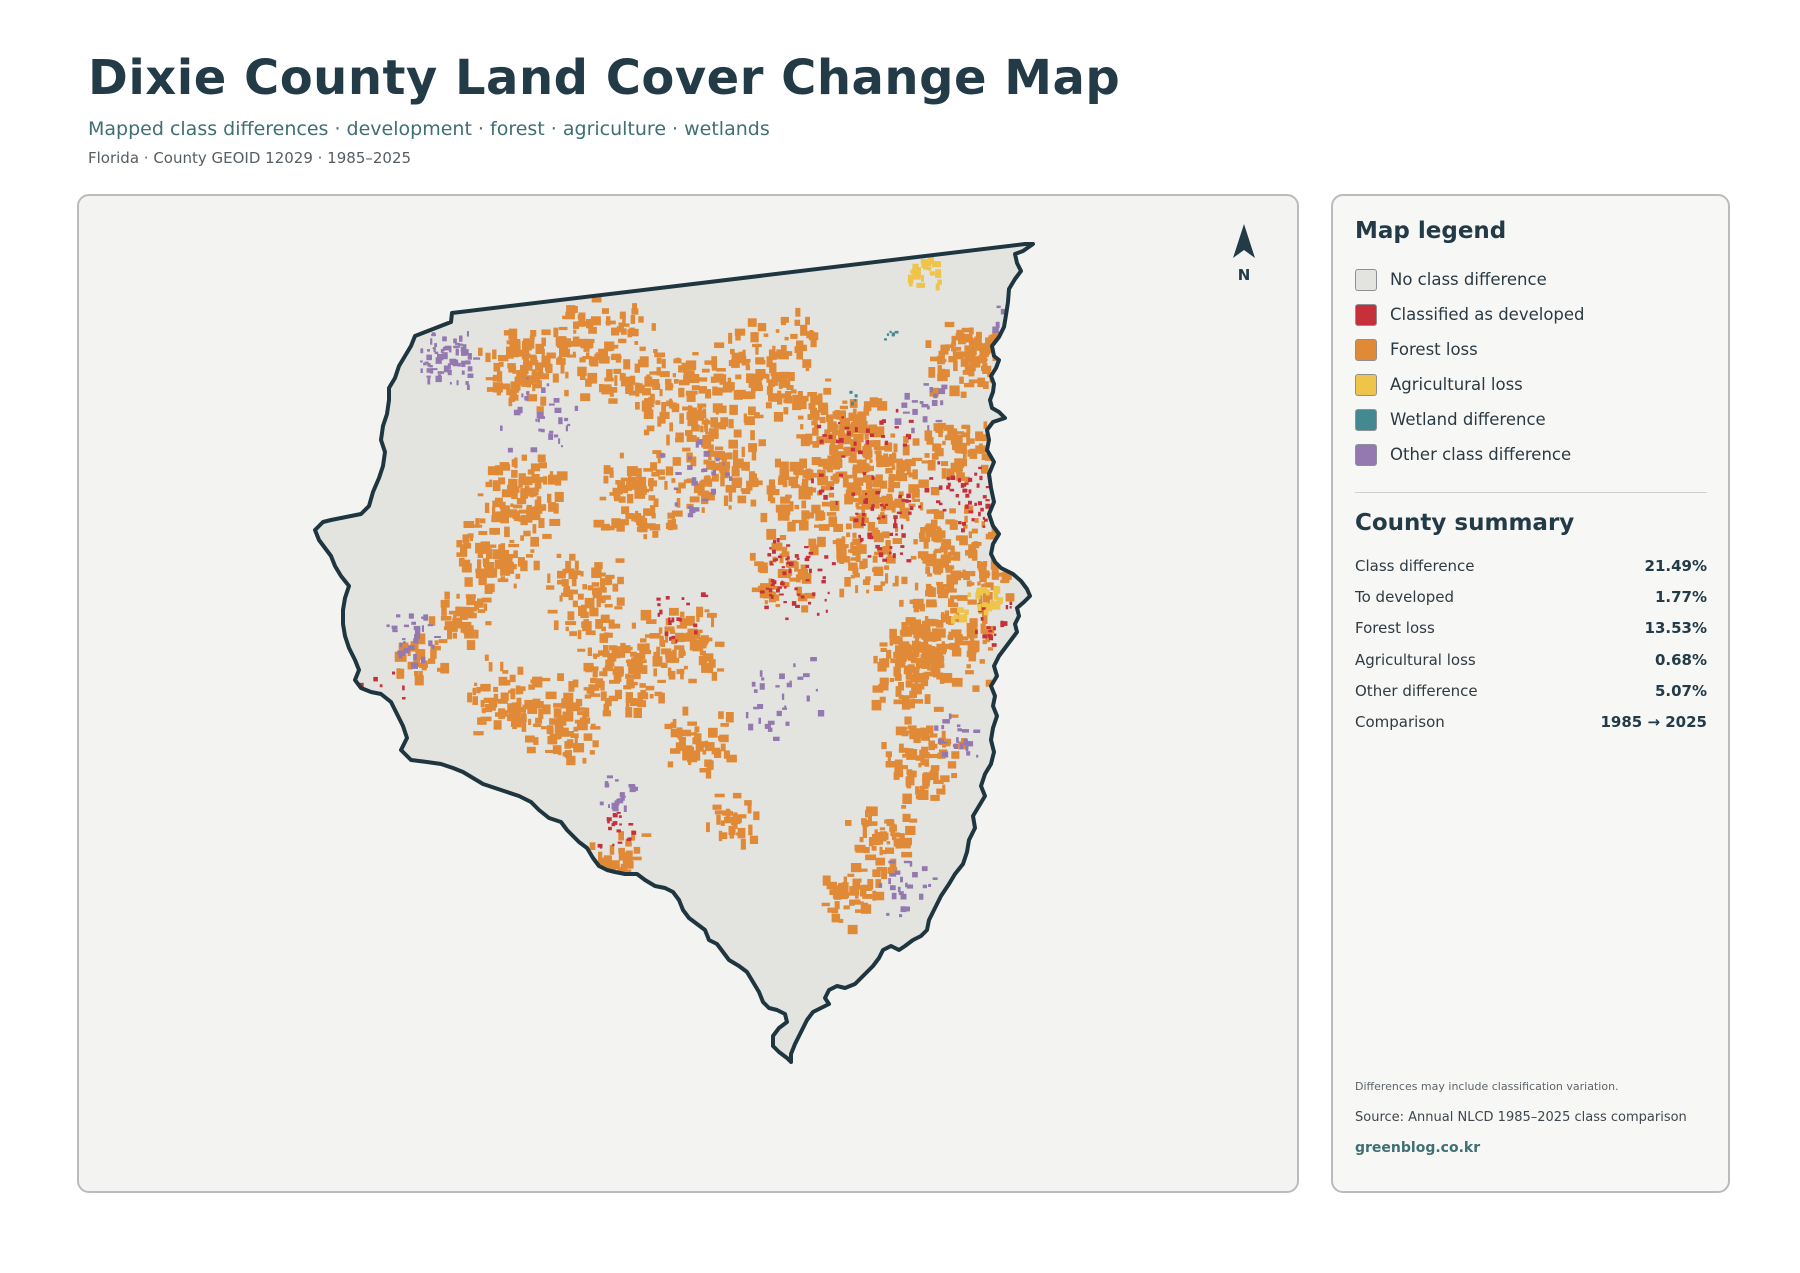  Describe the element at coordinates (1366, 419) in the screenshot. I see `legend-swatch-wetland` at that location.